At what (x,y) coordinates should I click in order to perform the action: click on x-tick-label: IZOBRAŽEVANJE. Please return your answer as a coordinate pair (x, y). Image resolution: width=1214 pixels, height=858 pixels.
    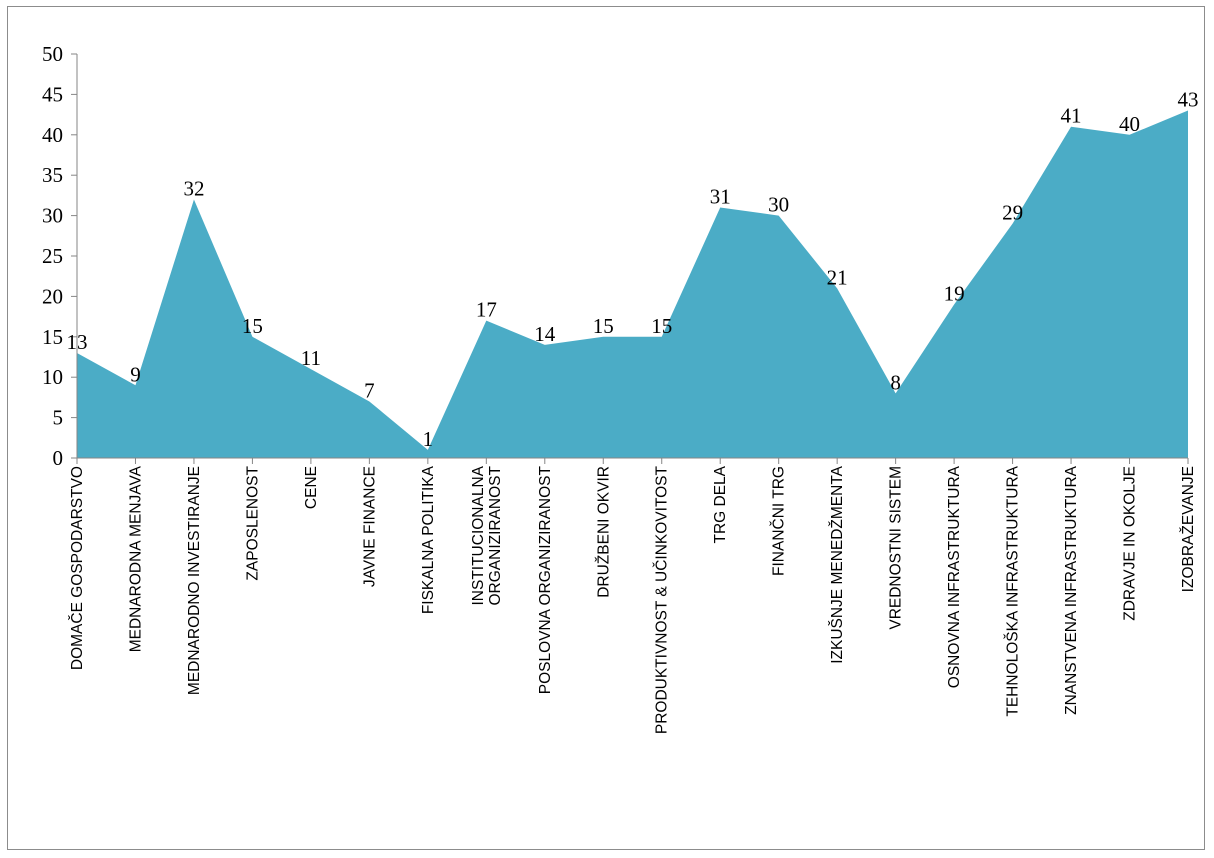
    Looking at the image, I should click on (1188, 529).